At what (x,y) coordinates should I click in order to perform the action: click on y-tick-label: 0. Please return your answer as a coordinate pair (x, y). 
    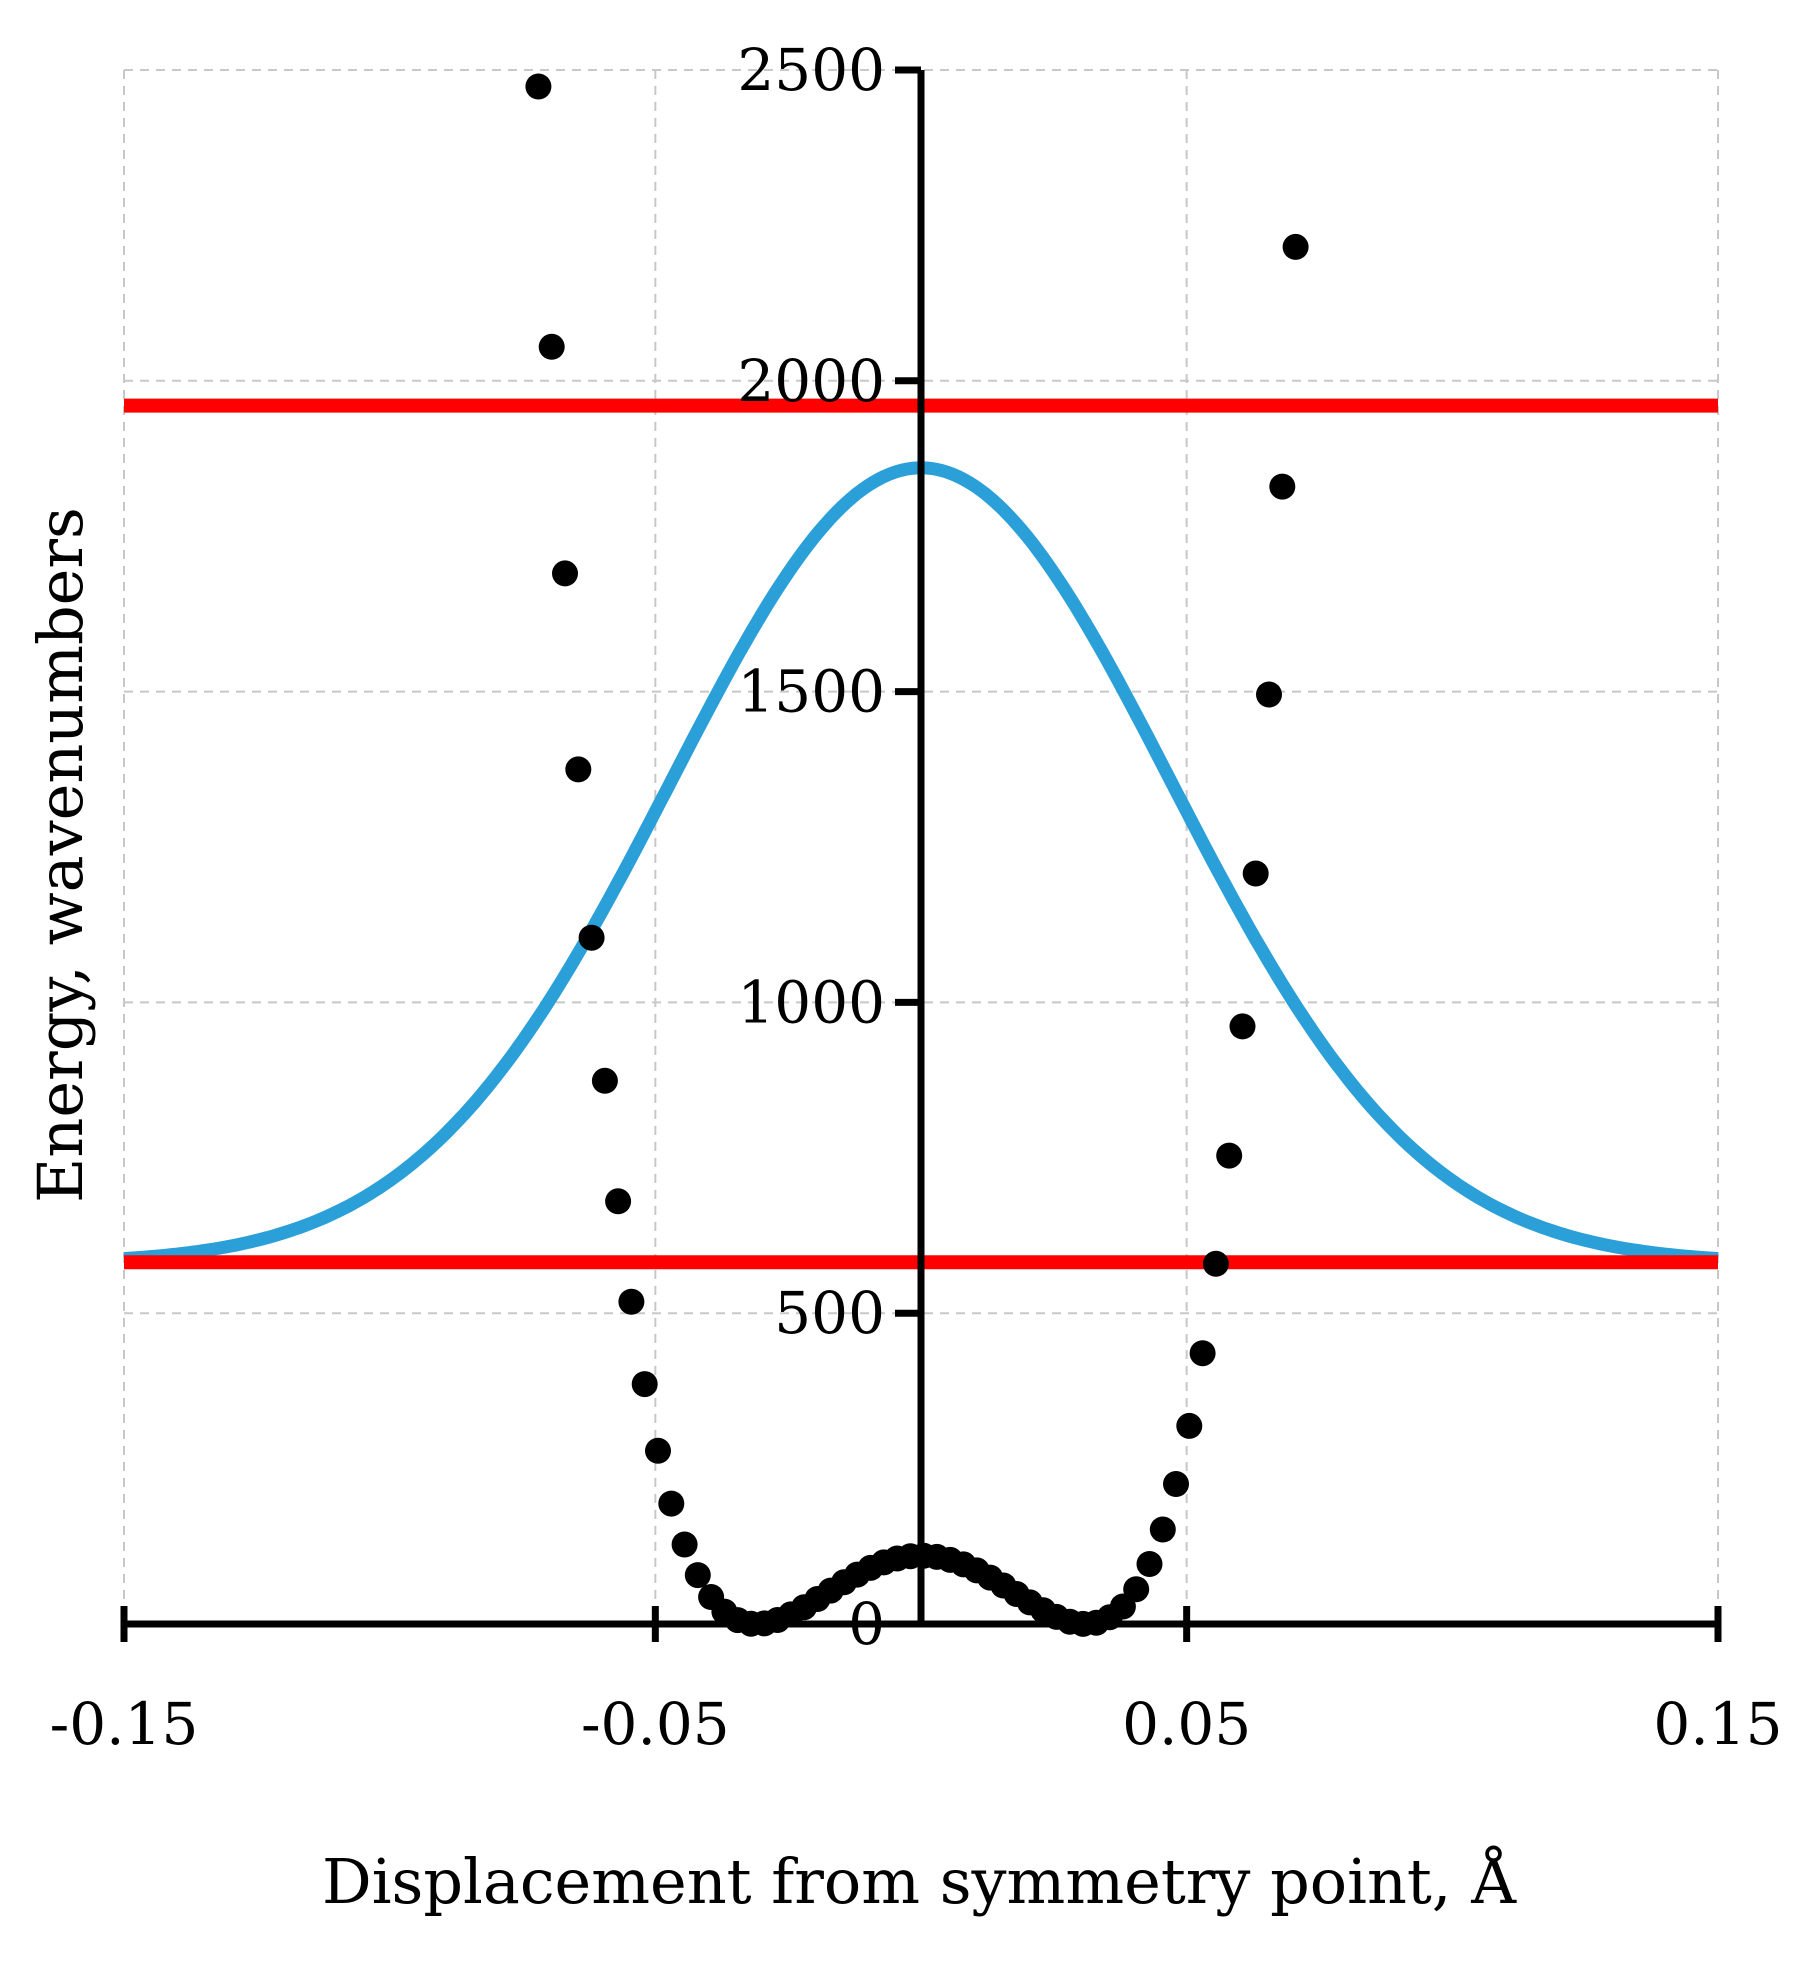
    Looking at the image, I should click on (866, 1624).